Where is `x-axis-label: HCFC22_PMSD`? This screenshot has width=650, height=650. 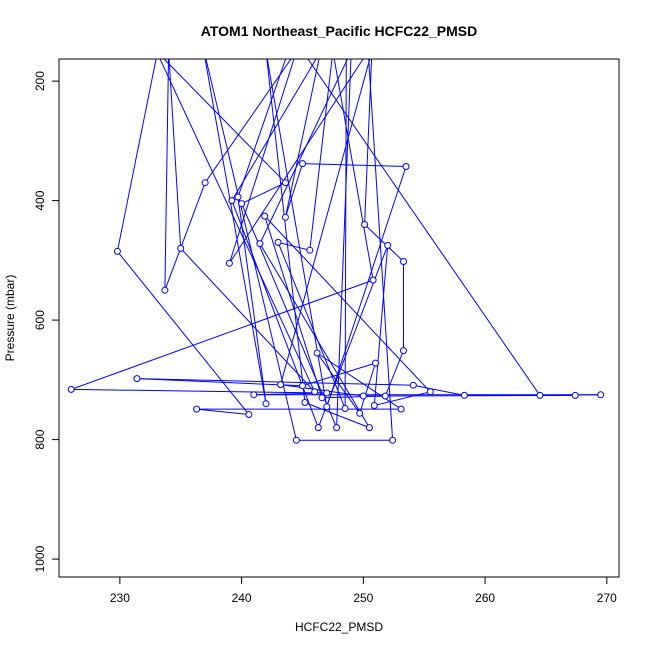
x-axis-label: HCFC22_PMSD is located at coordinates (339, 627).